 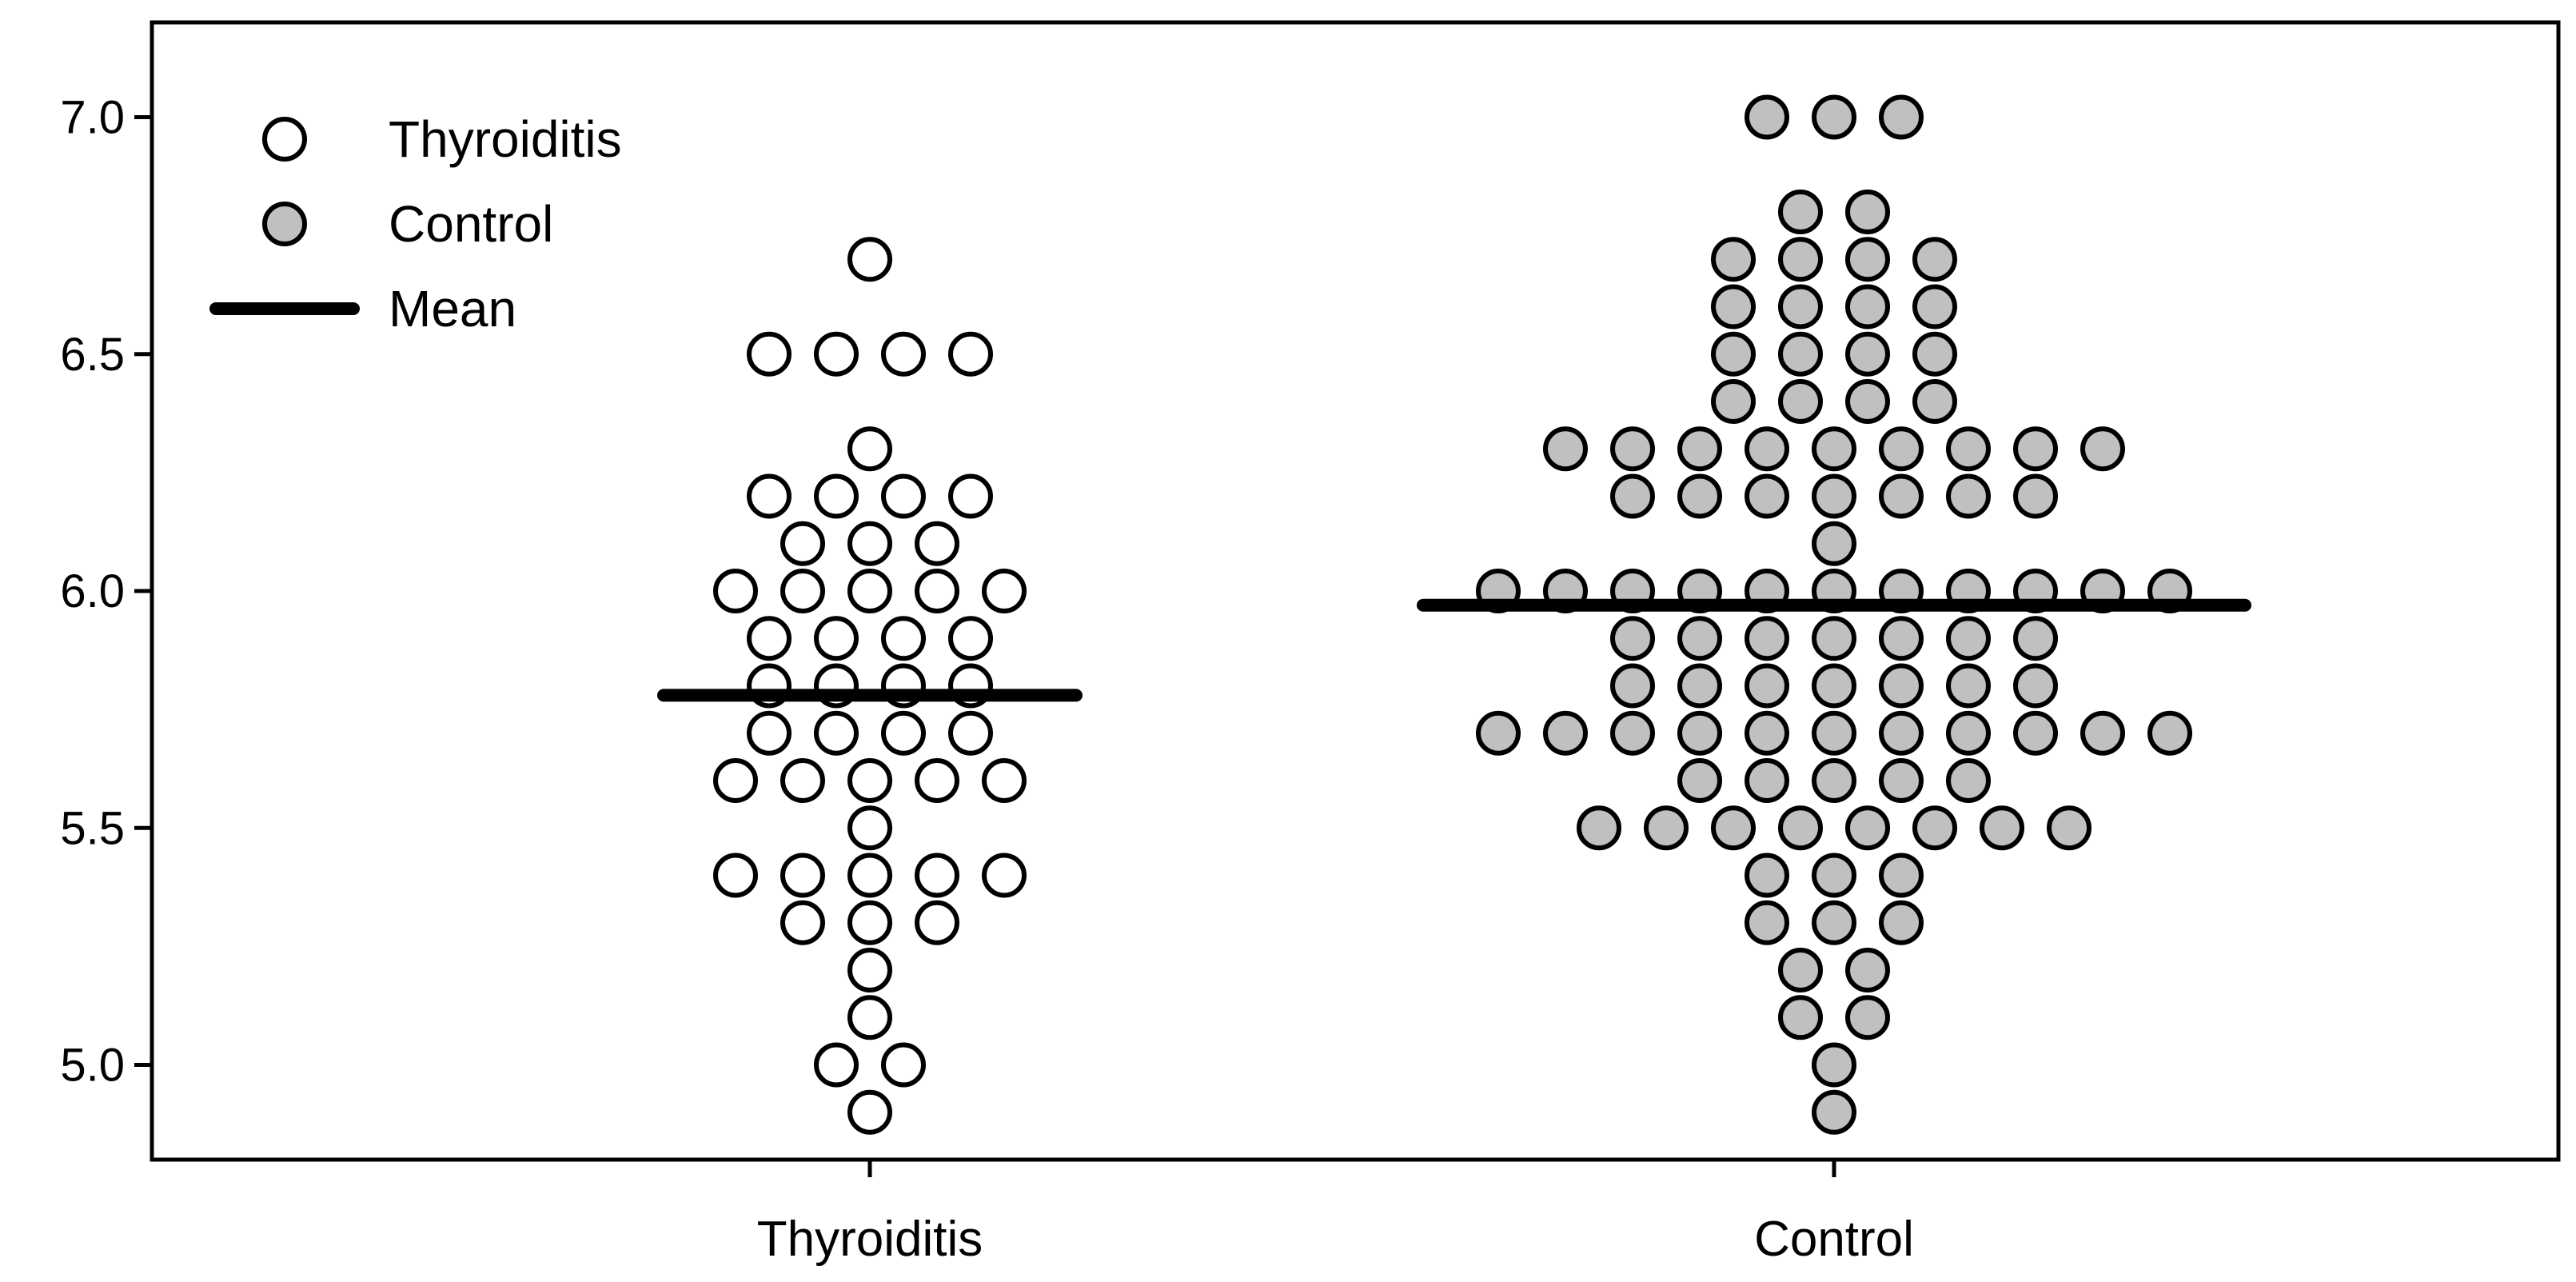 What do you see at coordinates (284, 224) in the screenshot?
I see `legend-control-marker` at bounding box center [284, 224].